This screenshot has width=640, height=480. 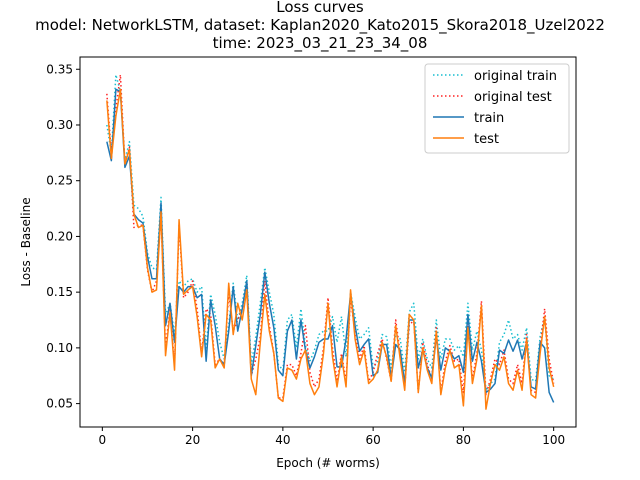 I want to click on y-tick-label: 0.25, so click(x=59, y=181).